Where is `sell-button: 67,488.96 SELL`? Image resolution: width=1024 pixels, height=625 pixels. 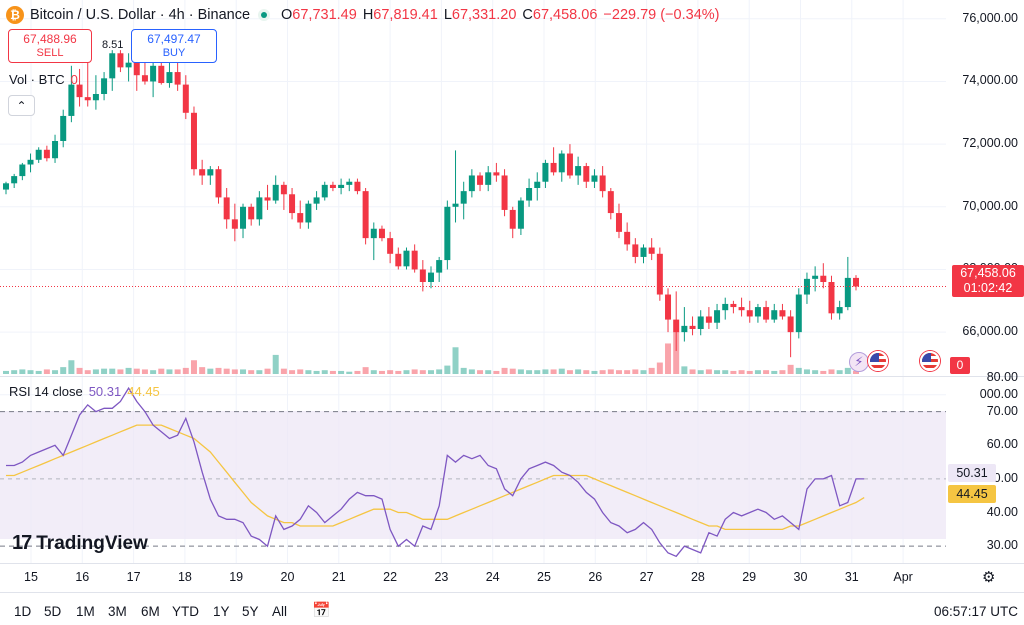
sell-button: 67,488.96 SELL is located at coordinates (50, 46).